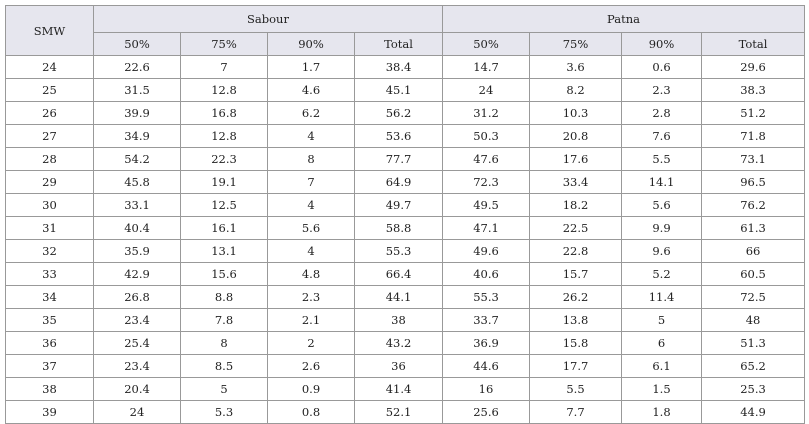 This screenshot has height=424, width=809. I want to click on sabour-total-cell: 43.2, so click(398, 343).